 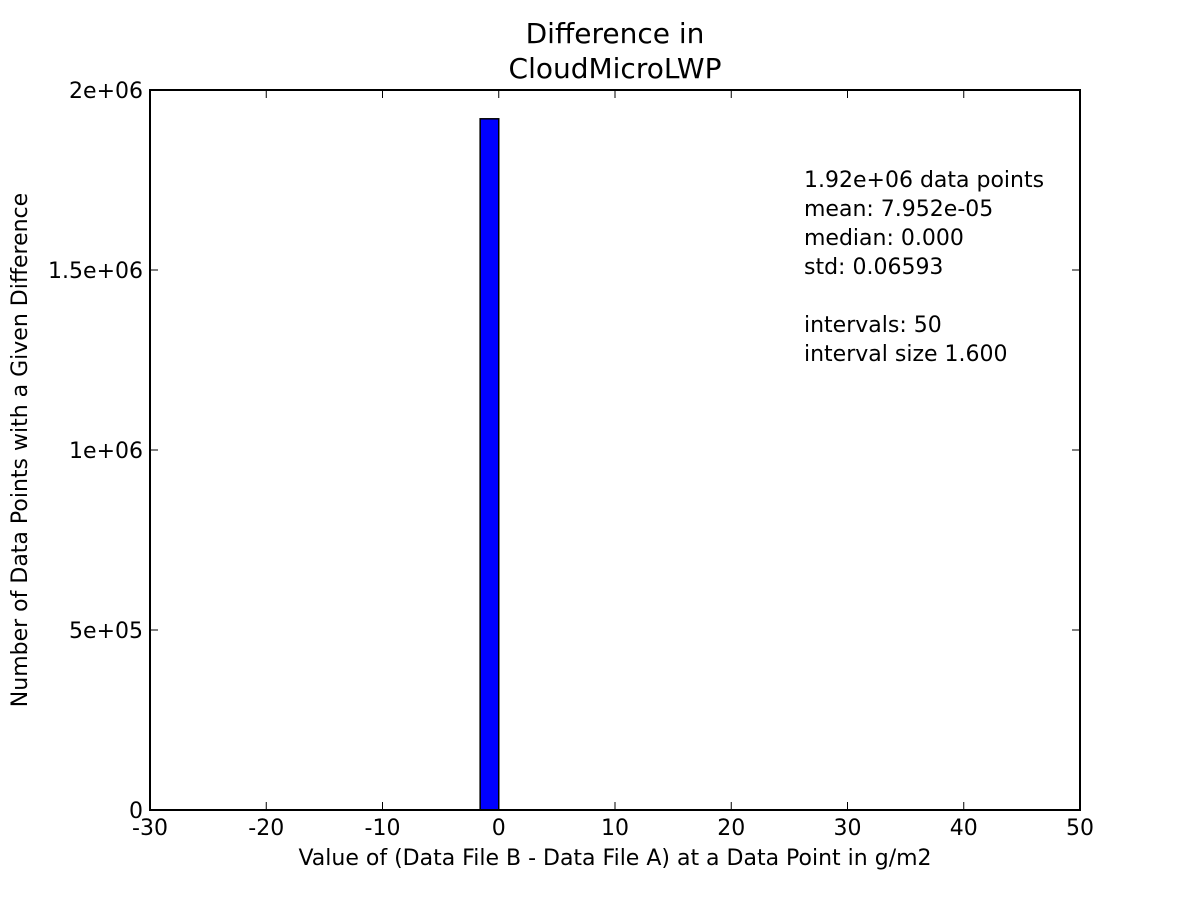 I want to click on x-tick-label: 30, so click(x=848, y=828).